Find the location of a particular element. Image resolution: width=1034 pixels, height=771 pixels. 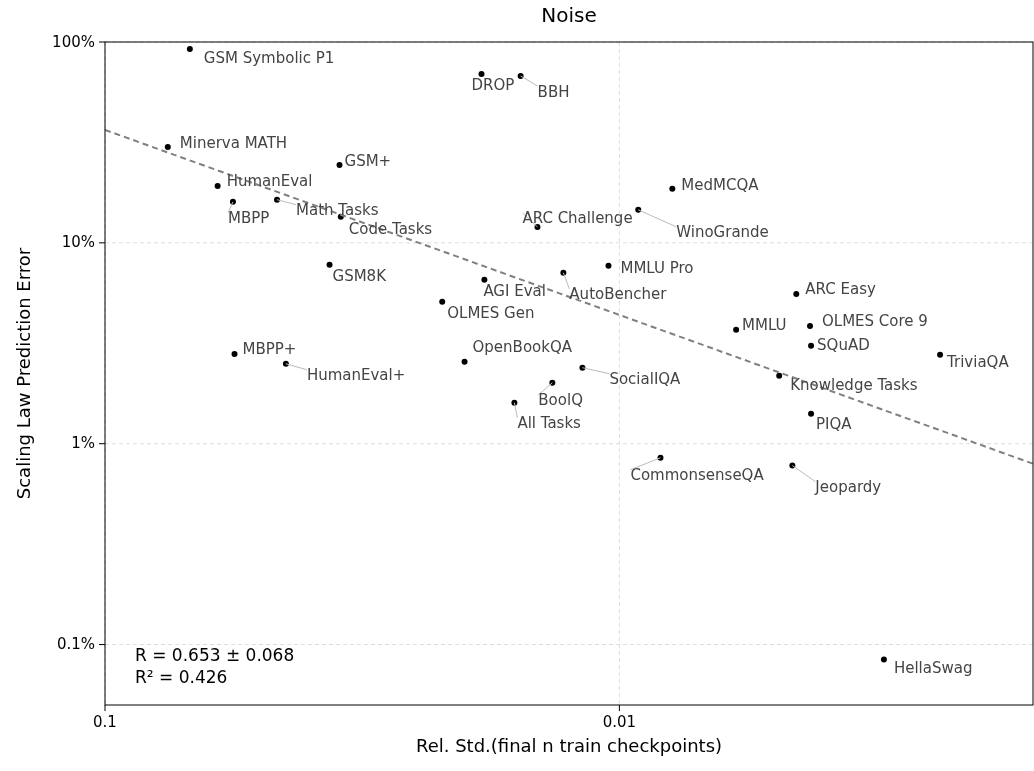

y-axis-title: Scaling Law Prediction Error is located at coordinates (23, 373).